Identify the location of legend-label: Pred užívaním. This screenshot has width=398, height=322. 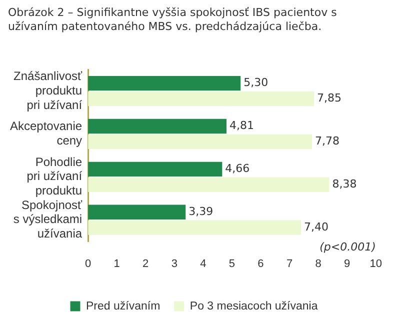
(123, 306).